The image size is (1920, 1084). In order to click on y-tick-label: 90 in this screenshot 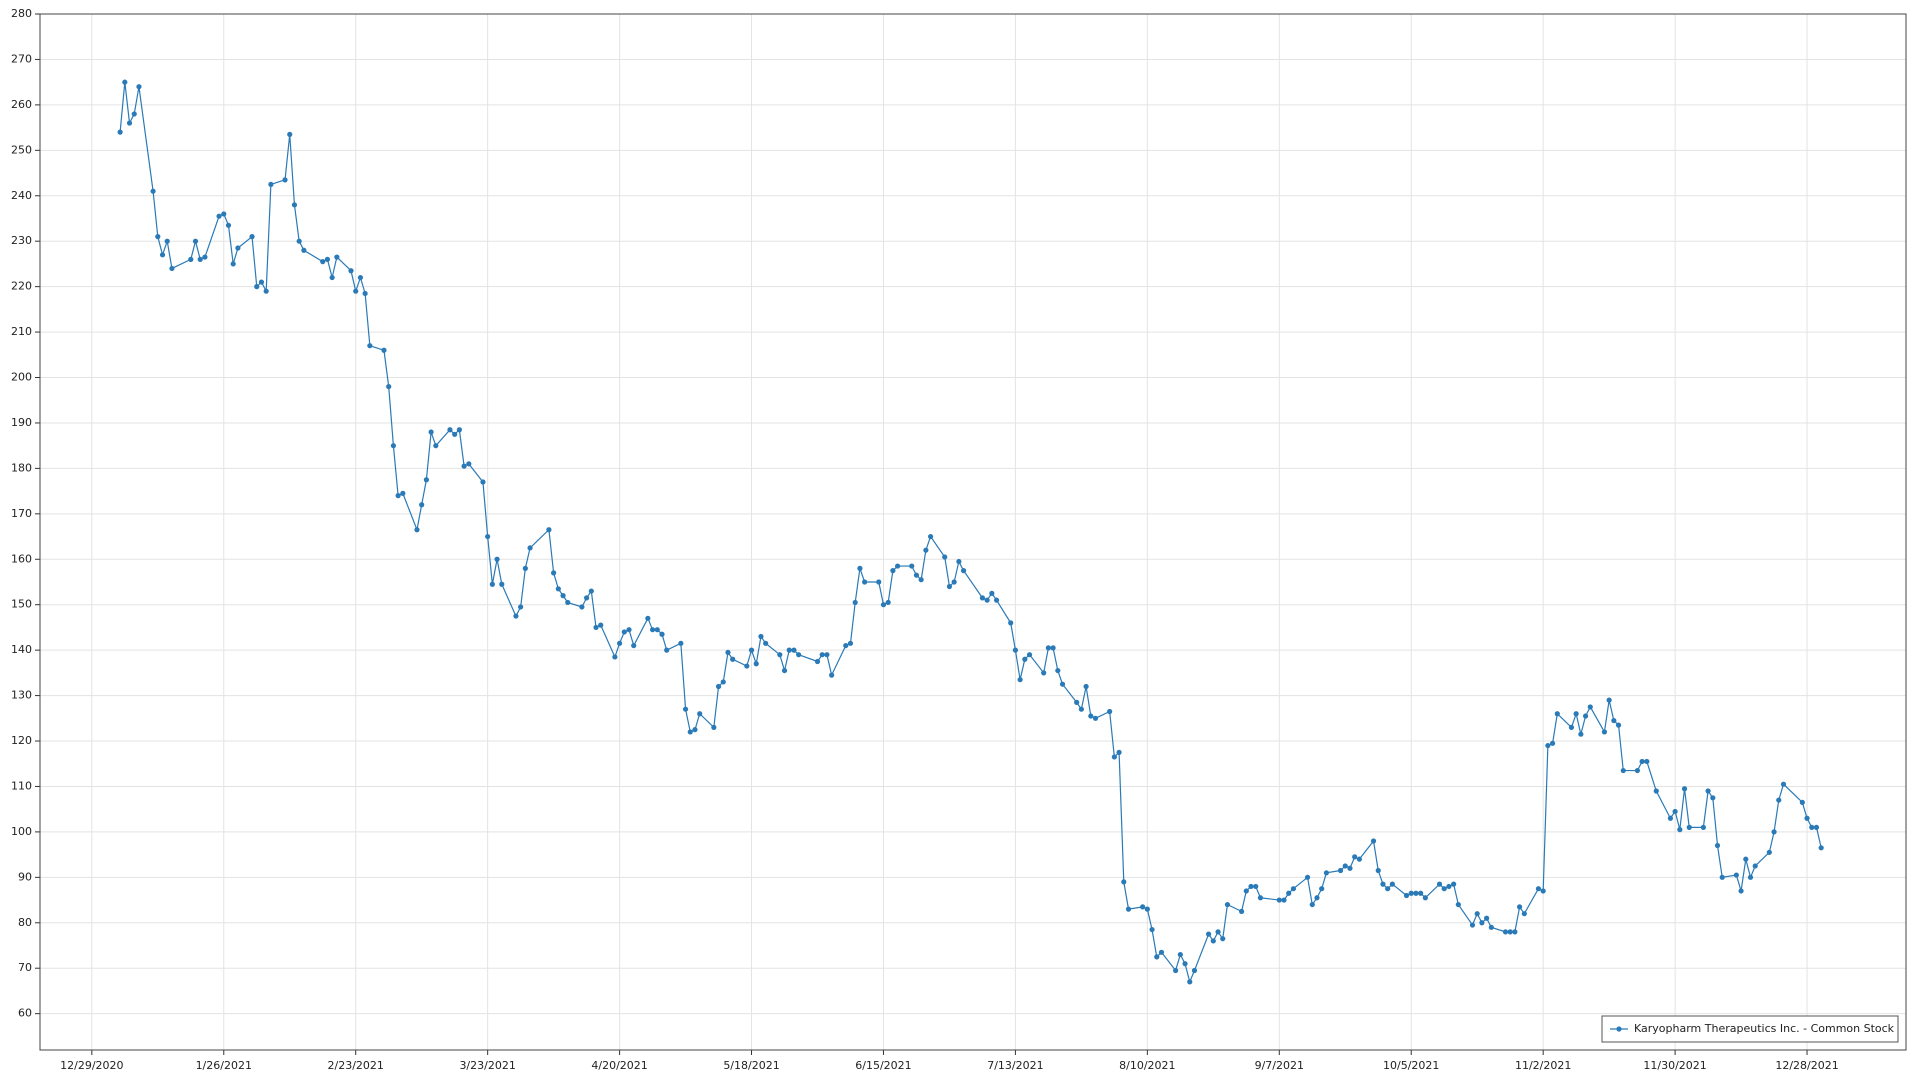, I will do `click(25, 876)`.